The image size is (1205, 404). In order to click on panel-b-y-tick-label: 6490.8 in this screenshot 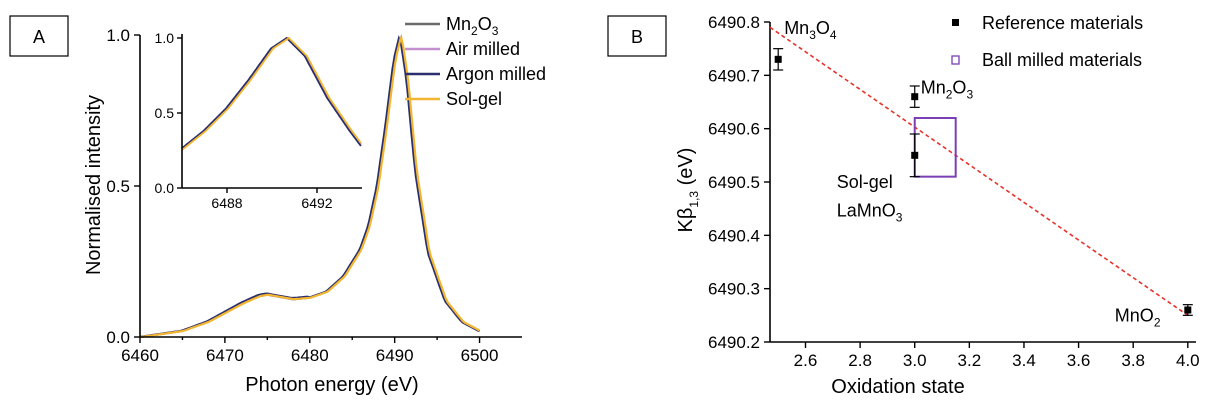, I will do `click(734, 22)`.